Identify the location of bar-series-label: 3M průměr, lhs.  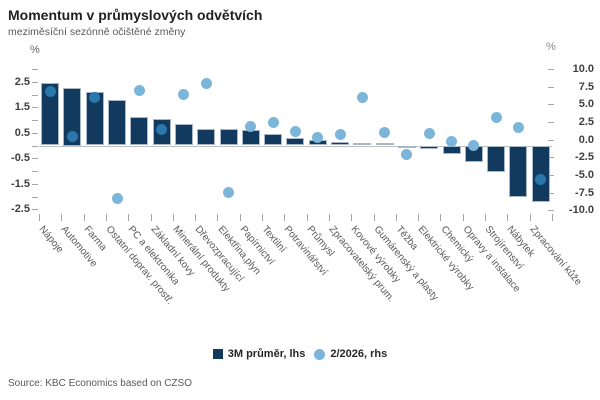
(266, 354).